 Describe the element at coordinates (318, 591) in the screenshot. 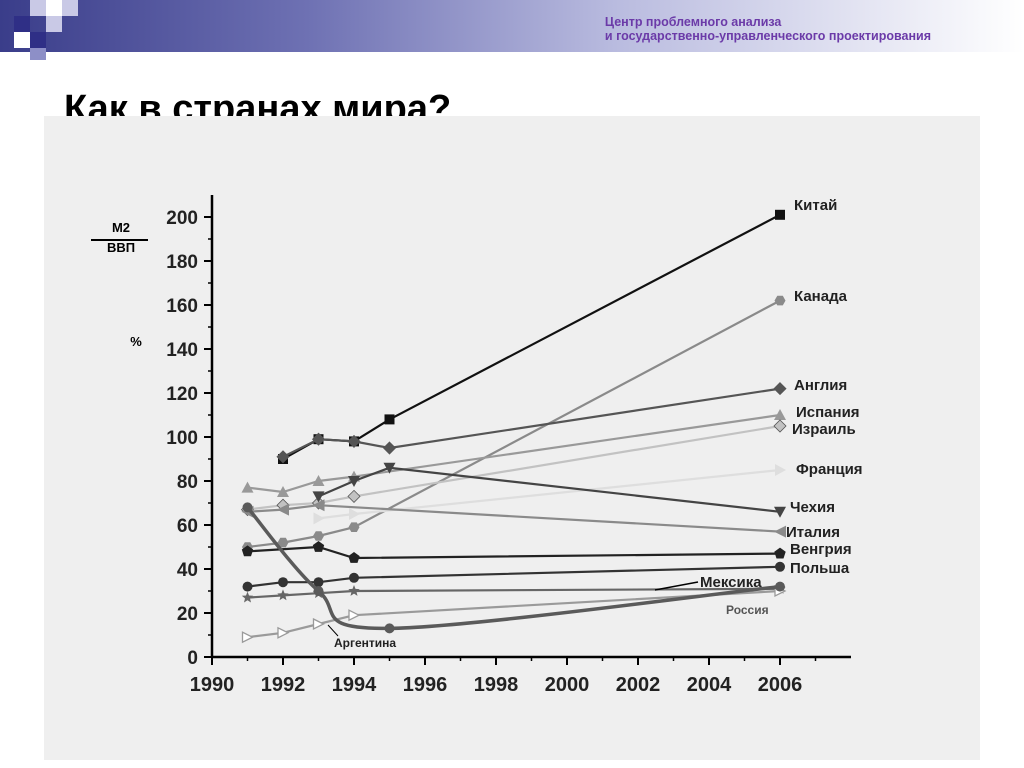

I see `point-аргентина-1993` at that location.